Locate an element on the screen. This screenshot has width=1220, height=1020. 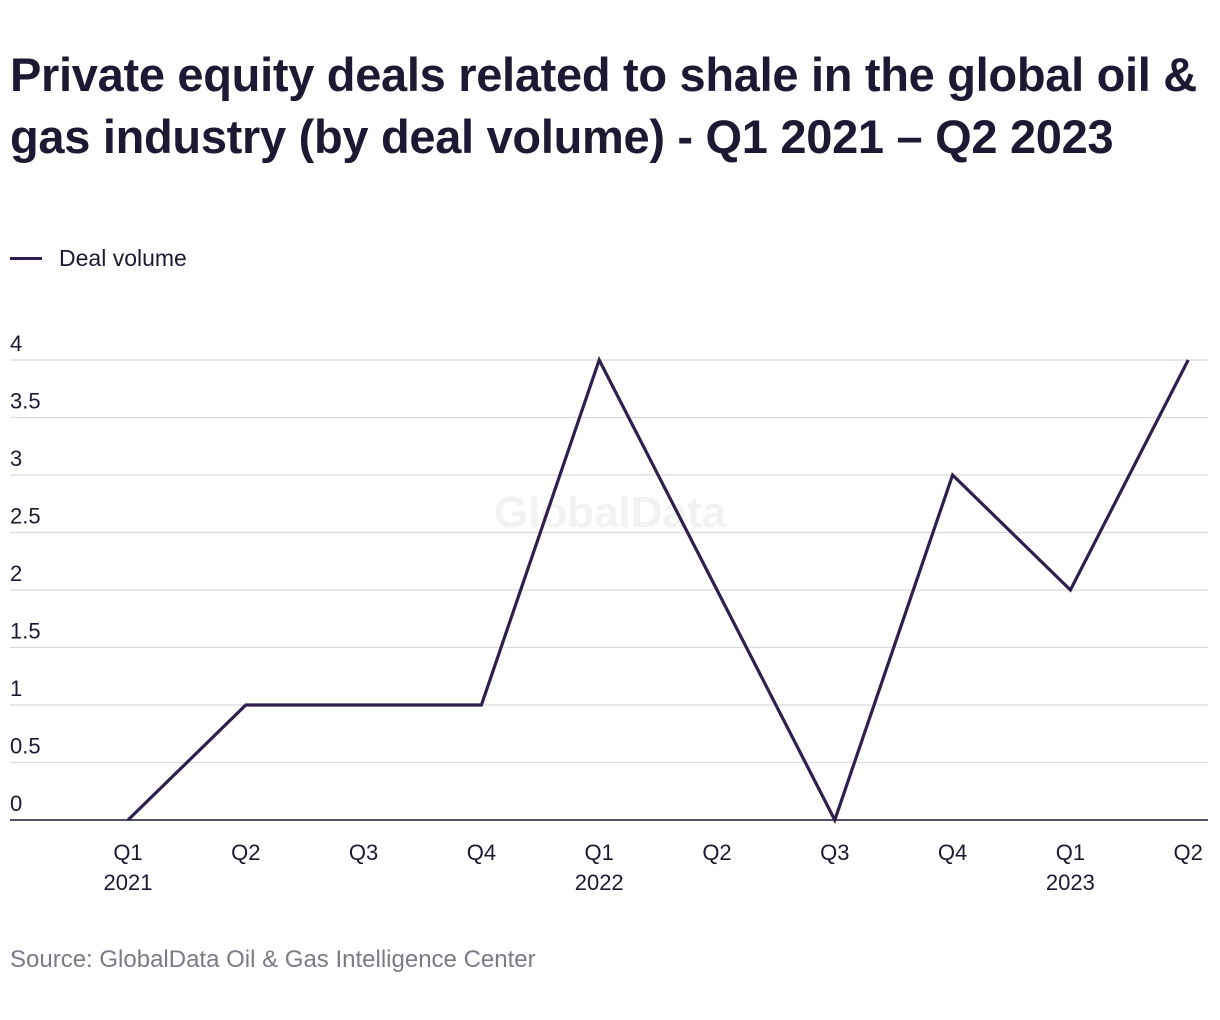
legend-swatch-deal-volume is located at coordinates (26, 258).